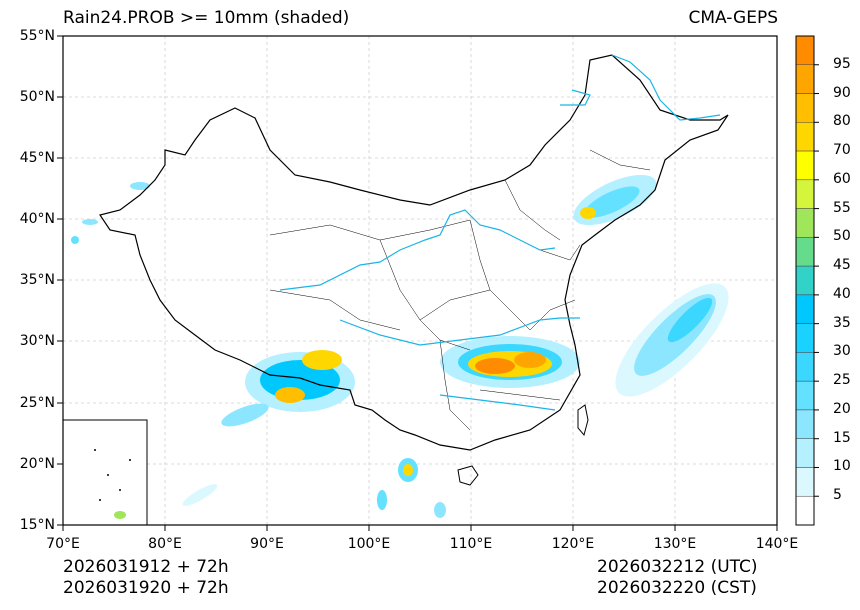 The width and height of the screenshot is (860, 610). Describe the element at coordinates (37, 158) in the screenshot. I see `lat-label-45: 45°N` at that location.